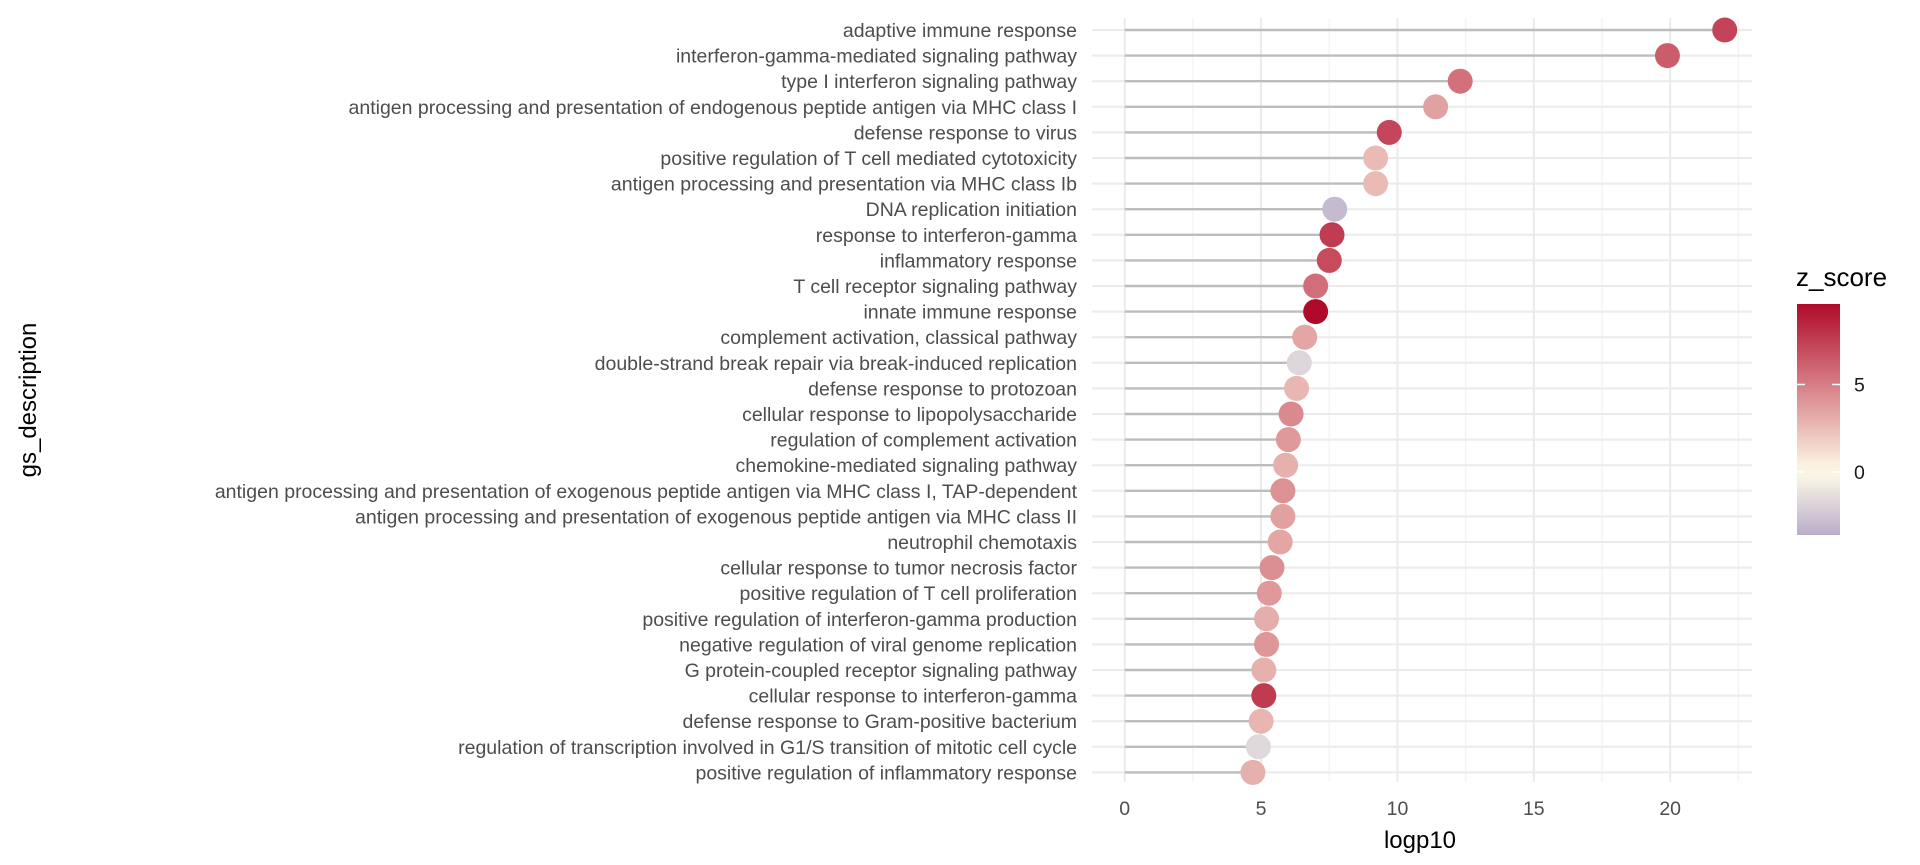  What do you see at coordinates (898, 338) in the screenshot?
I see `category-label: complement activation, classical pathway` at bounding box center [898, 338].